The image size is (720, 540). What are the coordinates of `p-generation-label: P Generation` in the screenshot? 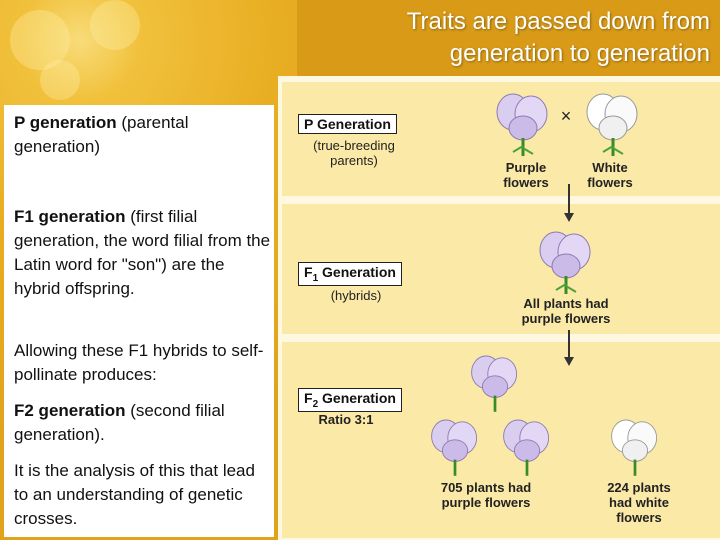 It's located at (347, 124).